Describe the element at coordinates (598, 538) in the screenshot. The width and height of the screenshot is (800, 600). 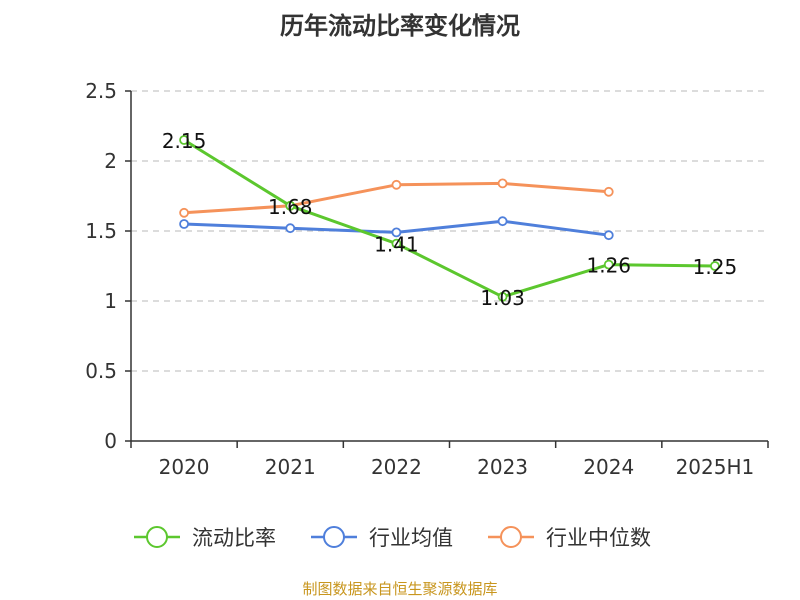
I see `legend-label: 行业中位数` at that location.